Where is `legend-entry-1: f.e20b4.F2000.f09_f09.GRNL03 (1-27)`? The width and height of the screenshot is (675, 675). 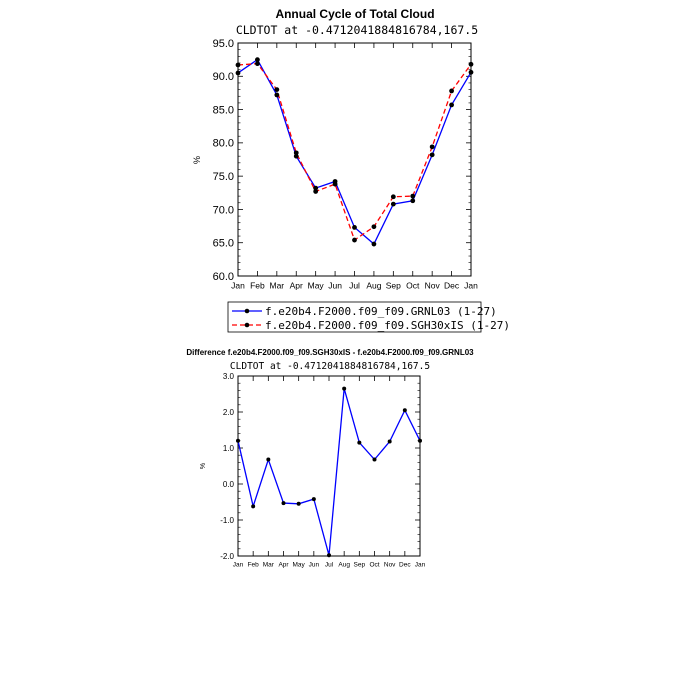
legend-entry-1: f.e20b4.F2000.f09_f09.GRNL03 (1-27) is located at coordinates (364, 311).